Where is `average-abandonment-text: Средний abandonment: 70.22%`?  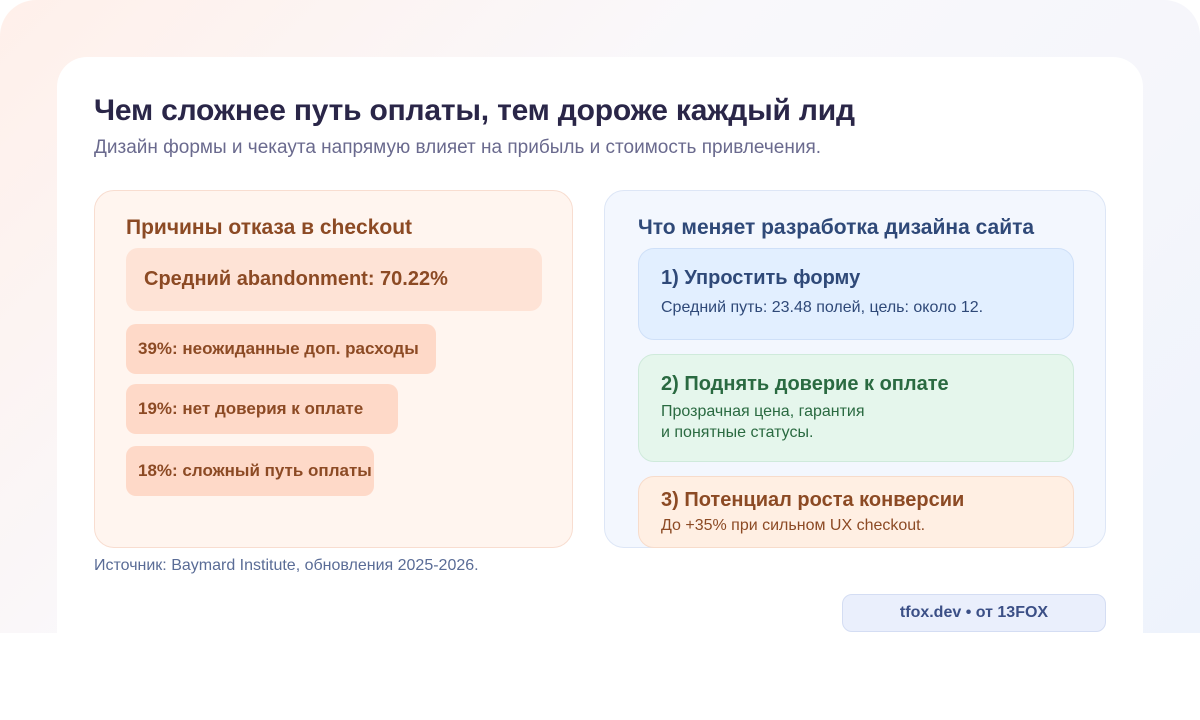 average-abandonment-text: Средний abandonment: 70.22% is located at coordinates (296, 279).